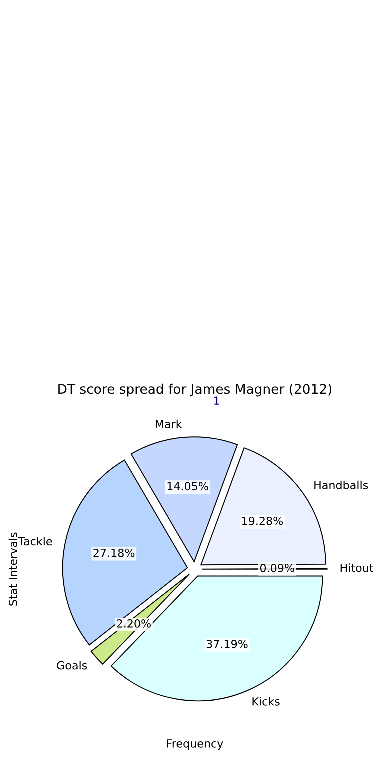  What do you see at coordinates (188, 486) in the screenshot?
I see `data-label: 14.05%` at bounding box center [188, 486].